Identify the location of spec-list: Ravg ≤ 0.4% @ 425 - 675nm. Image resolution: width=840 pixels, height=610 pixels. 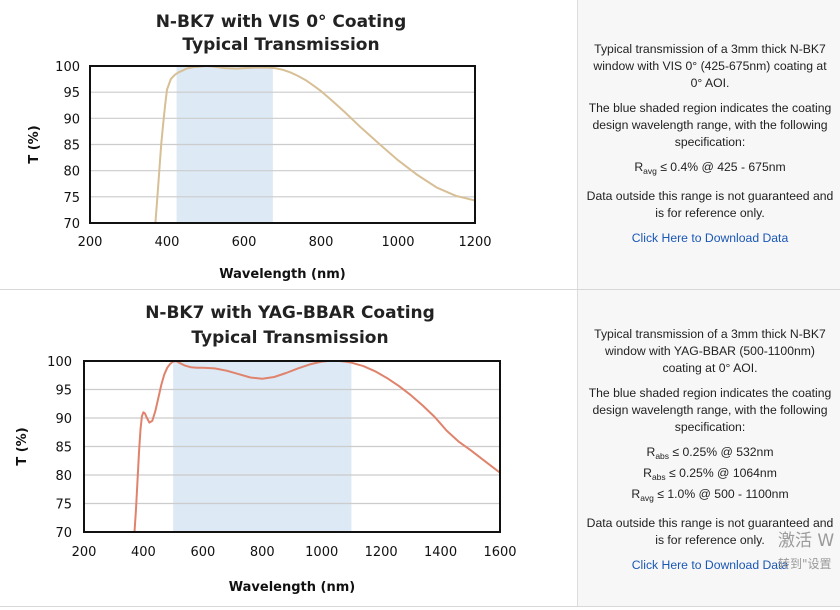
(710, 169).